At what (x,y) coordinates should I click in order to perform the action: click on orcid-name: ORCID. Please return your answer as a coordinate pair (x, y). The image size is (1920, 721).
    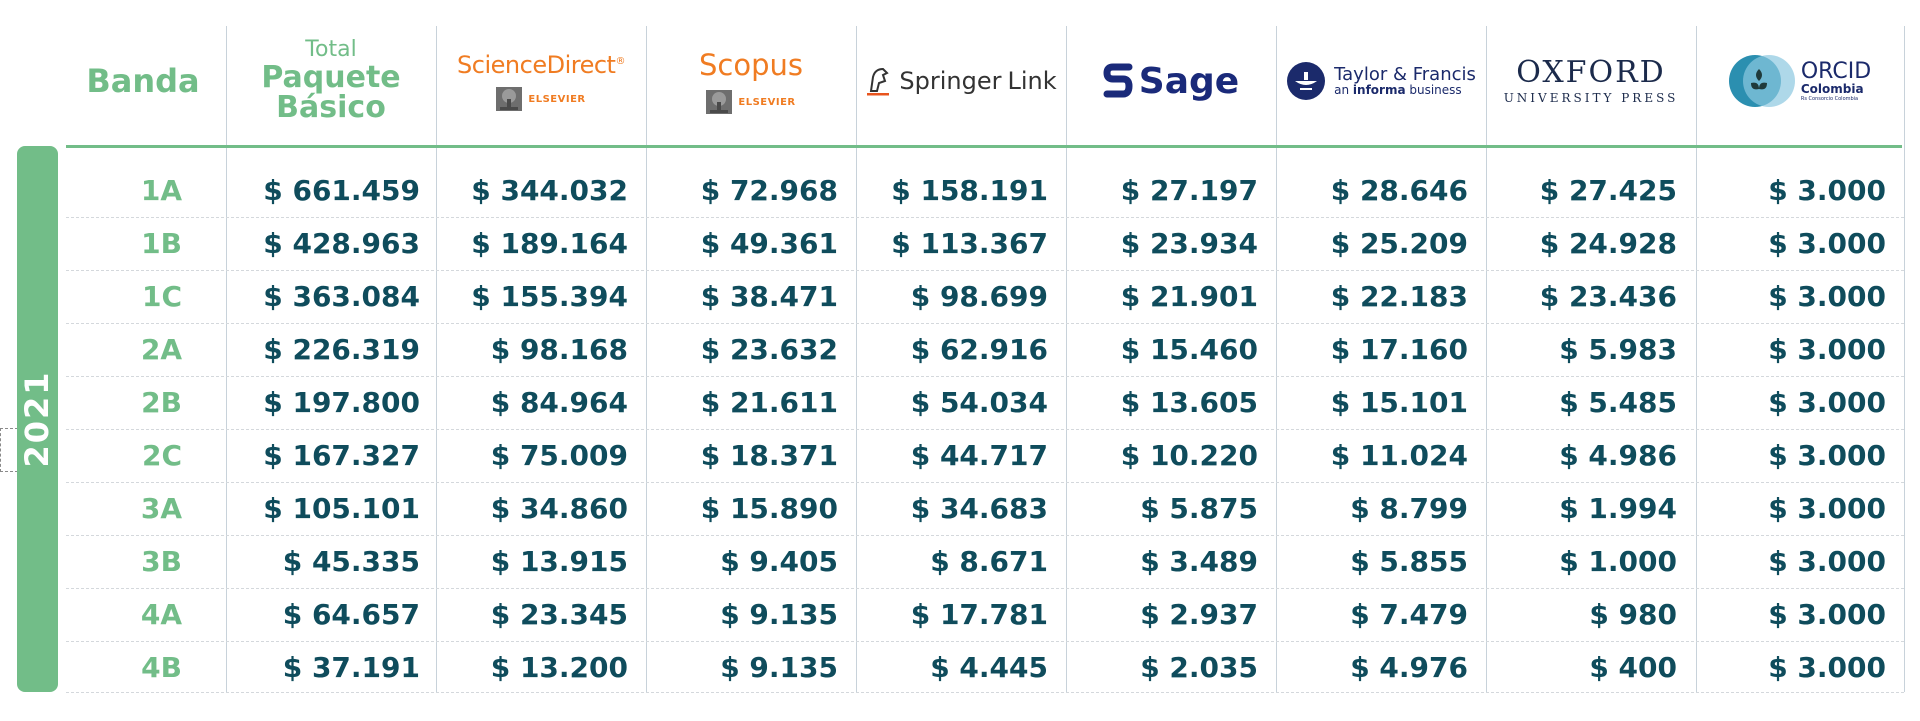
    Looking at the image, I should click on (1836, 71).